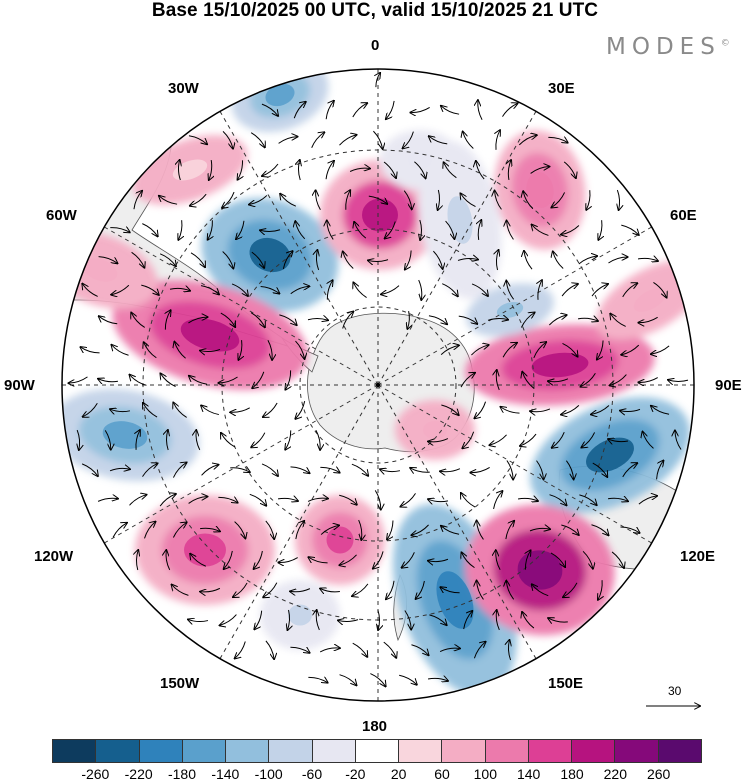  I want to click on lon-label-180: 180, so click(375, 726).